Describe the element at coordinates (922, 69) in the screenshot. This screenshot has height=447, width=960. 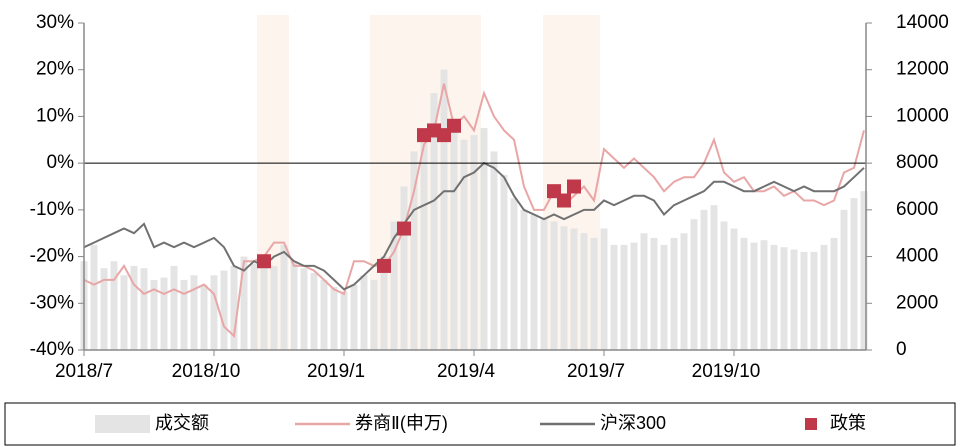
I see `y2-tick-label: 12000` at that location.